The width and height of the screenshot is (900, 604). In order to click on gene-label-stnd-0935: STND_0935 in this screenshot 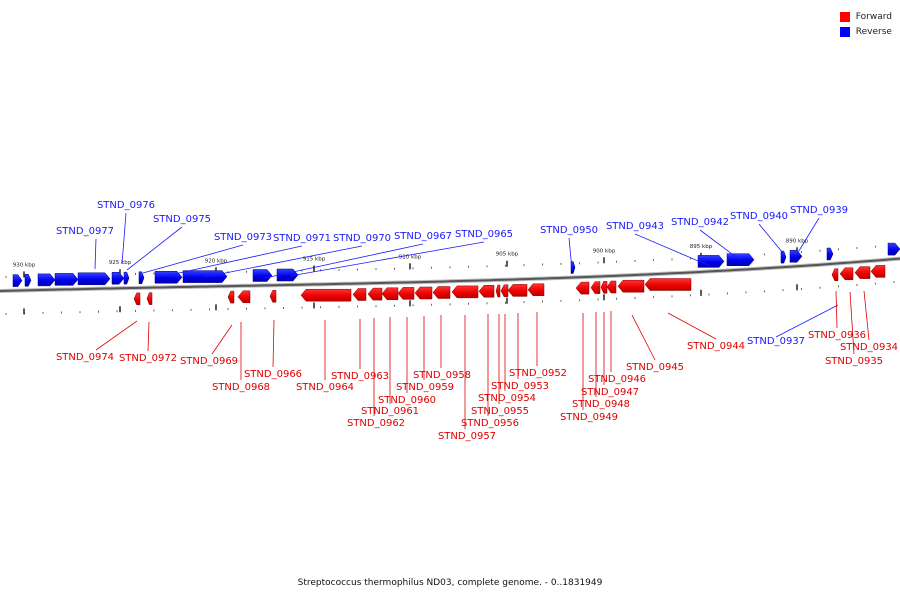, I will do `click(854, 361)`.